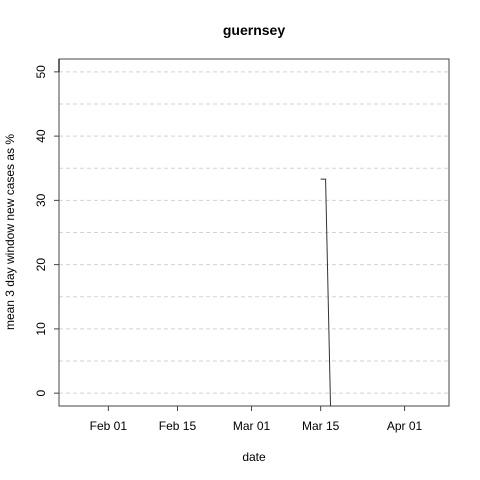 Image resolution: width=480 pixels, height=480 pixels. Describe the element at coordinates (321, 426) in the screenshot. I see `x-tick-label: Mar 15` at that location.